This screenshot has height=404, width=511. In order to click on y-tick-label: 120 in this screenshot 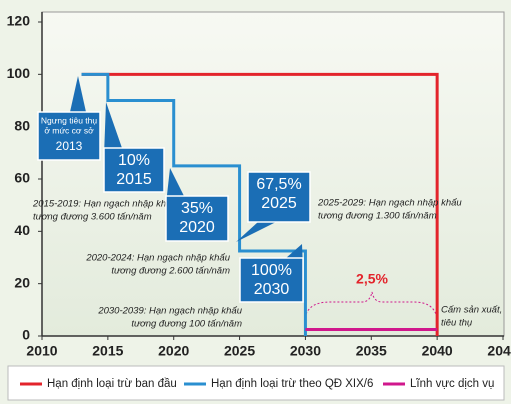, I will do `click(19, 21)`.